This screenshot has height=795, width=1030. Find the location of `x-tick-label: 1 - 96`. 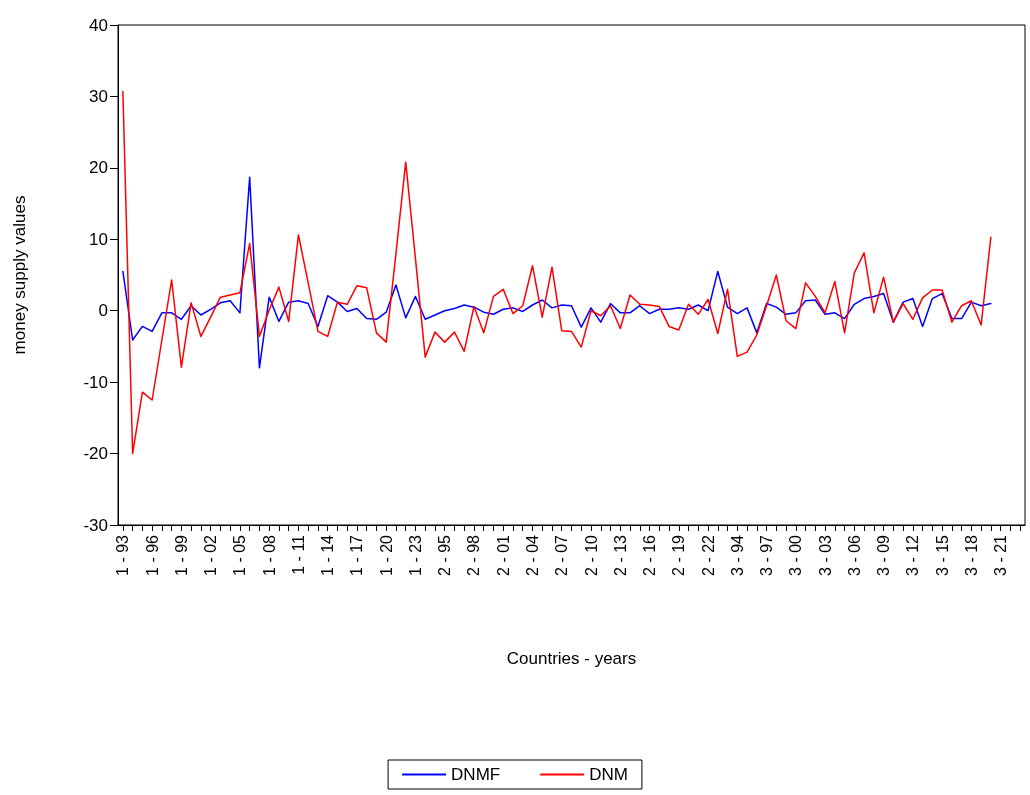

x-tick-label: 1 - 96 is located at coordinates (152, 555).